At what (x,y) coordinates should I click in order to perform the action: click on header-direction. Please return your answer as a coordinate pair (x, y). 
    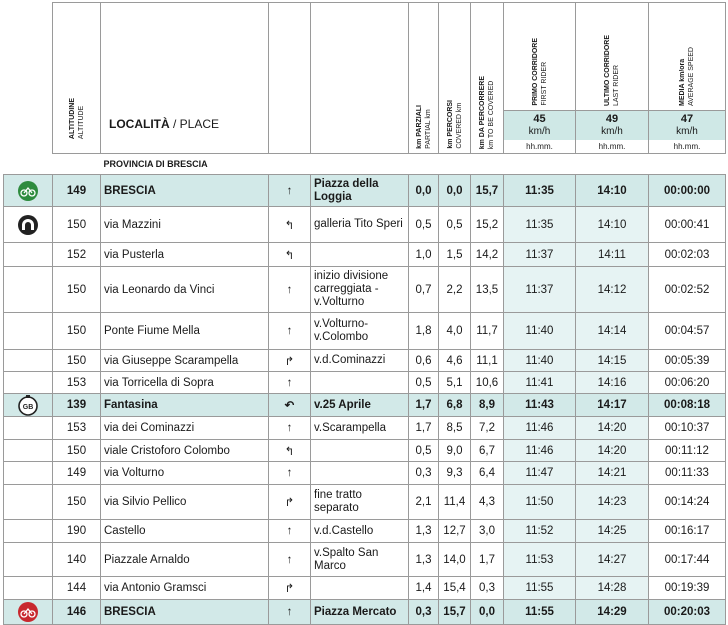
    Looking at the image, I should click on (289, 78).